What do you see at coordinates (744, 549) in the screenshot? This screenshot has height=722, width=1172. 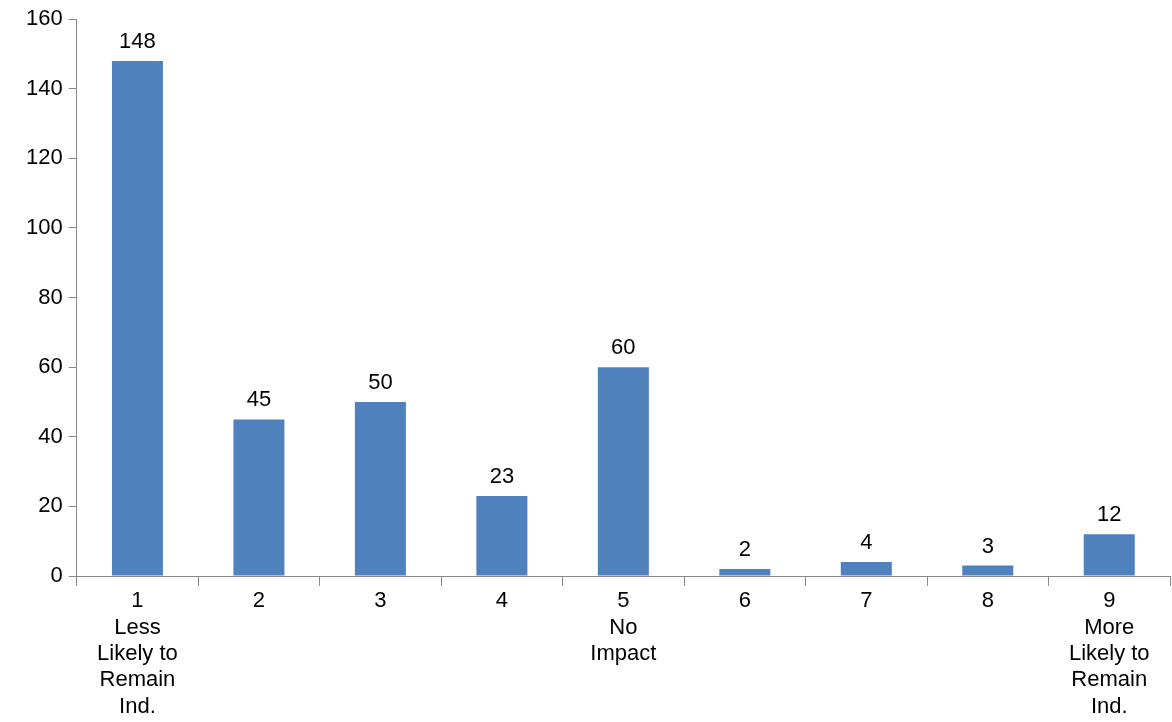 I see `data-label: 2` at bounding box center [744, 549].